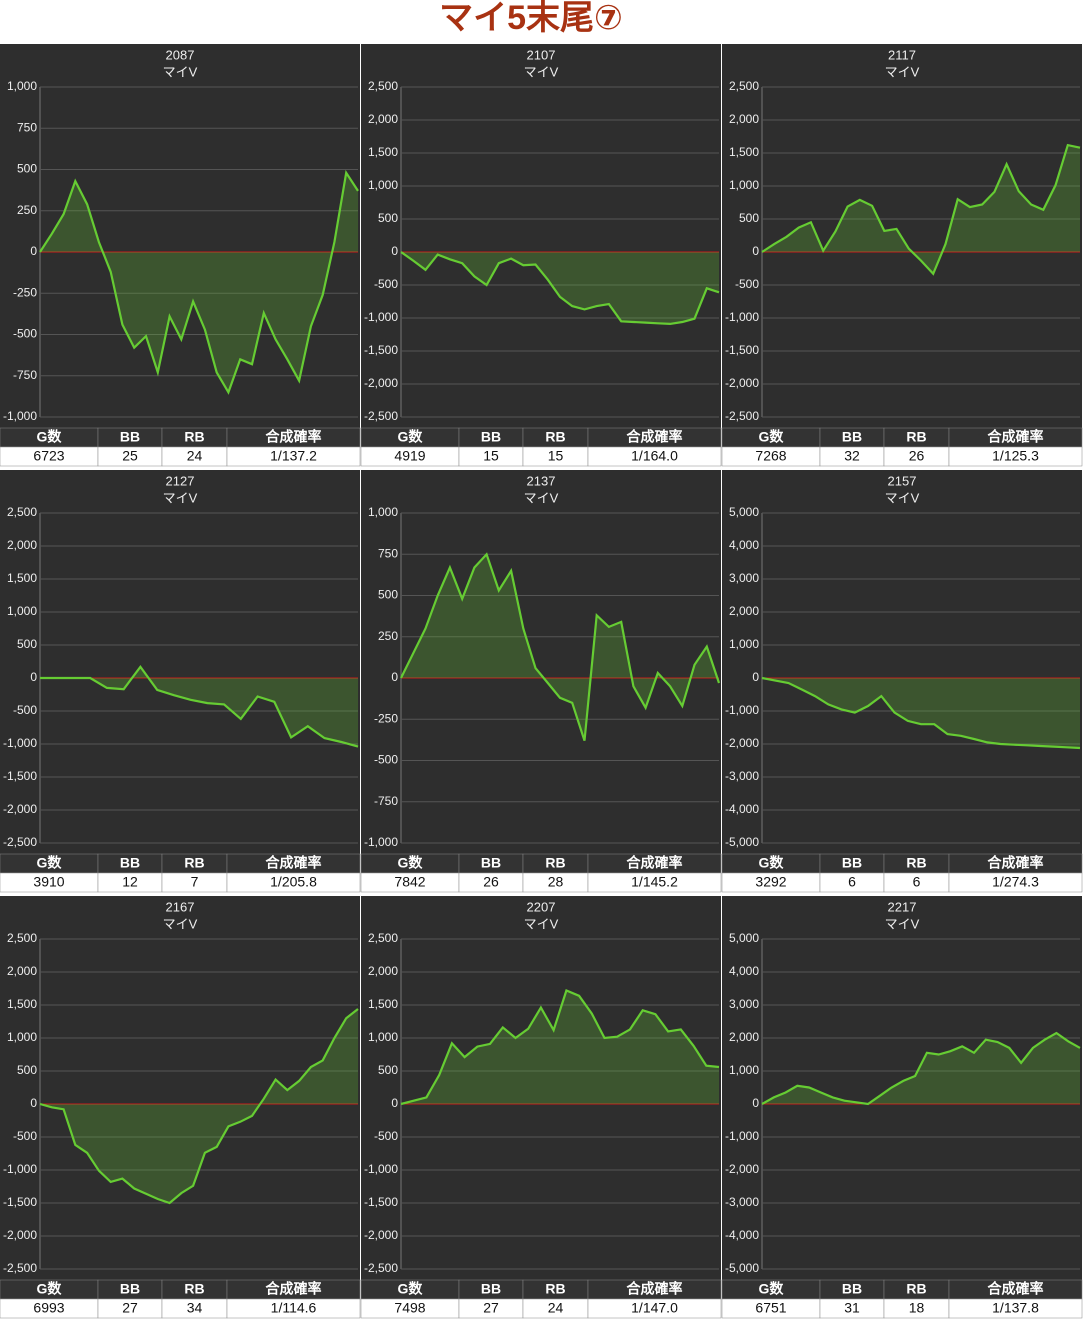 Image resolution: width=1083 pixels, height=1322 pixels. I want to click on chart-title: 2157, so click(902, 480).